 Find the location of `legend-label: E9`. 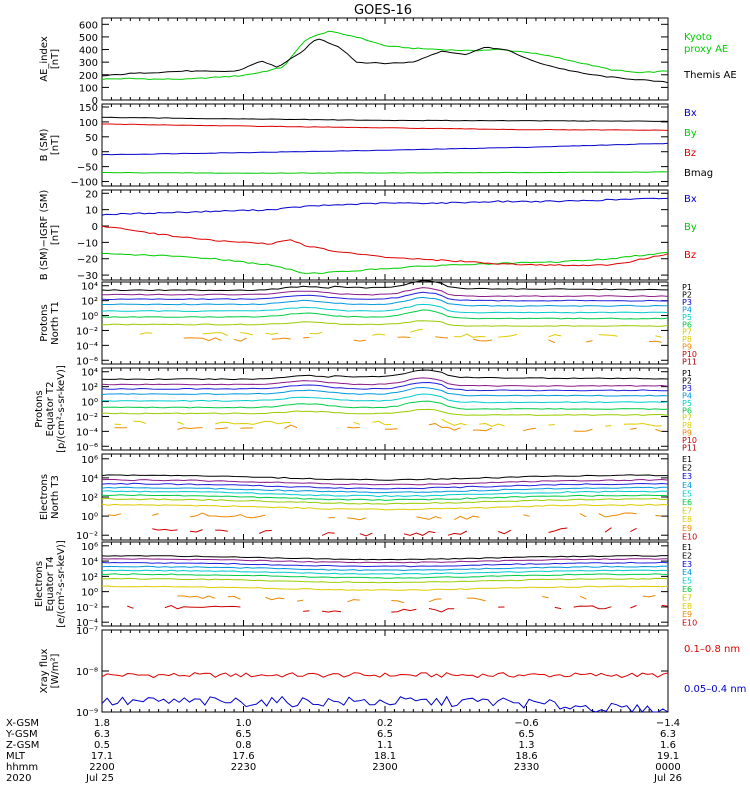

legend-label: E9 is located at coordinates (687, 528).